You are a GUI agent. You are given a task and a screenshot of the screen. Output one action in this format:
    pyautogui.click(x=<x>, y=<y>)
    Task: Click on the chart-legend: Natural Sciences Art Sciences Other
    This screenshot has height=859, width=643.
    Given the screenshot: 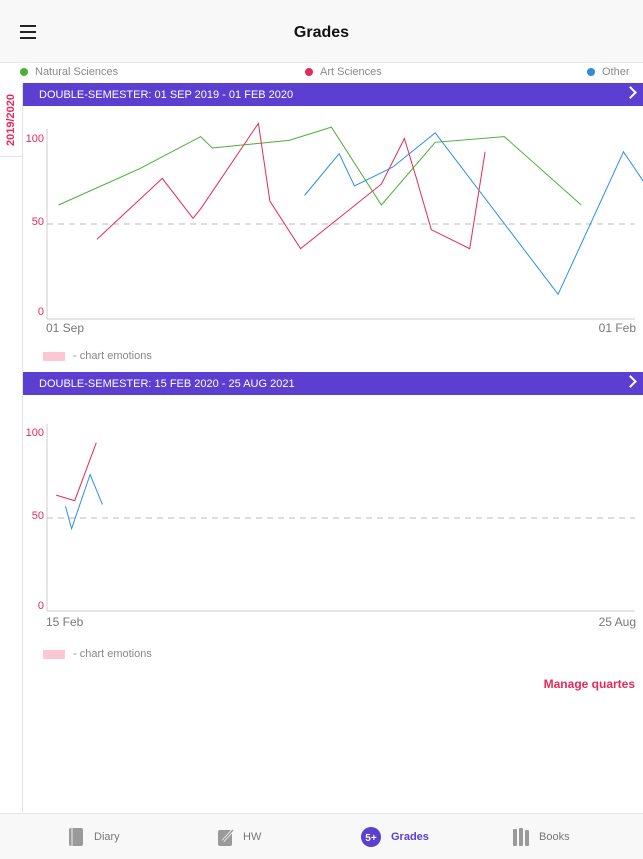 What is the action you would take?
    pyautogui.click(x=321, y=72)
    